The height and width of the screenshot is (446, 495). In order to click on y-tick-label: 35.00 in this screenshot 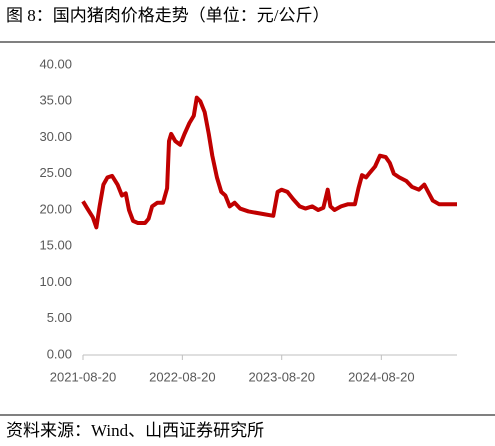, I will do `click(55, 100)`.